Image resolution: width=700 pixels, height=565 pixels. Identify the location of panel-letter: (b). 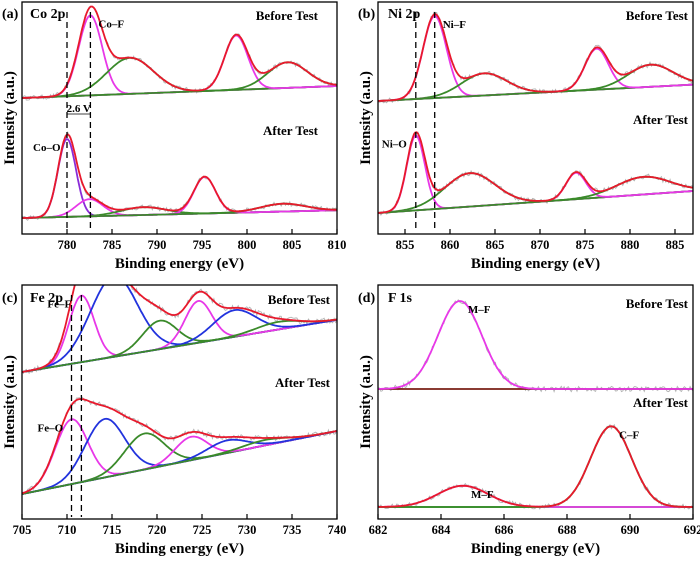
(366, 14).